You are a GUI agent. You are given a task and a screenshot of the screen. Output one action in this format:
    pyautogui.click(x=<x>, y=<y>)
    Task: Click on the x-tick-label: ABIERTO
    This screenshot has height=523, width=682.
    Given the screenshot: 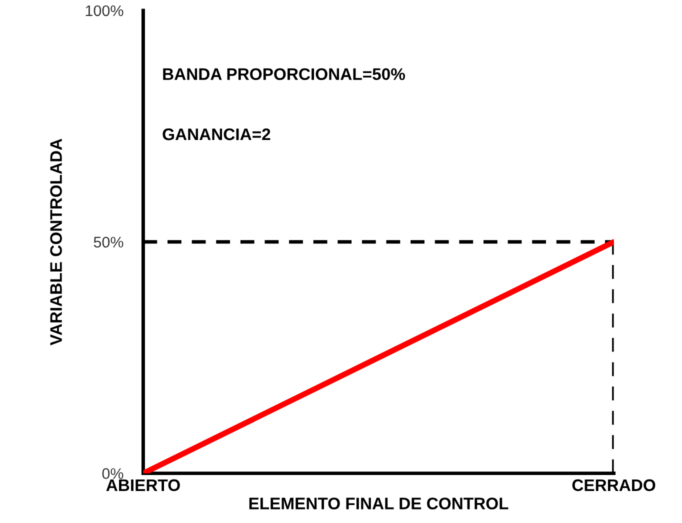 What is the action you would take?
    pyautogui.click(x=143, y=485)
    